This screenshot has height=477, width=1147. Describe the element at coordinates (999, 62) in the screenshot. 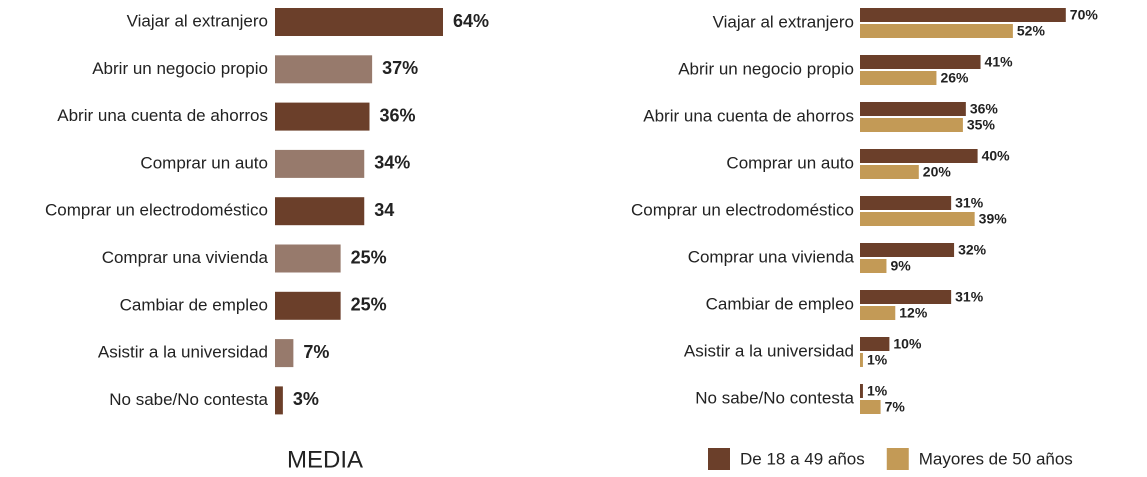

I see `value-label: 41%` at that location.